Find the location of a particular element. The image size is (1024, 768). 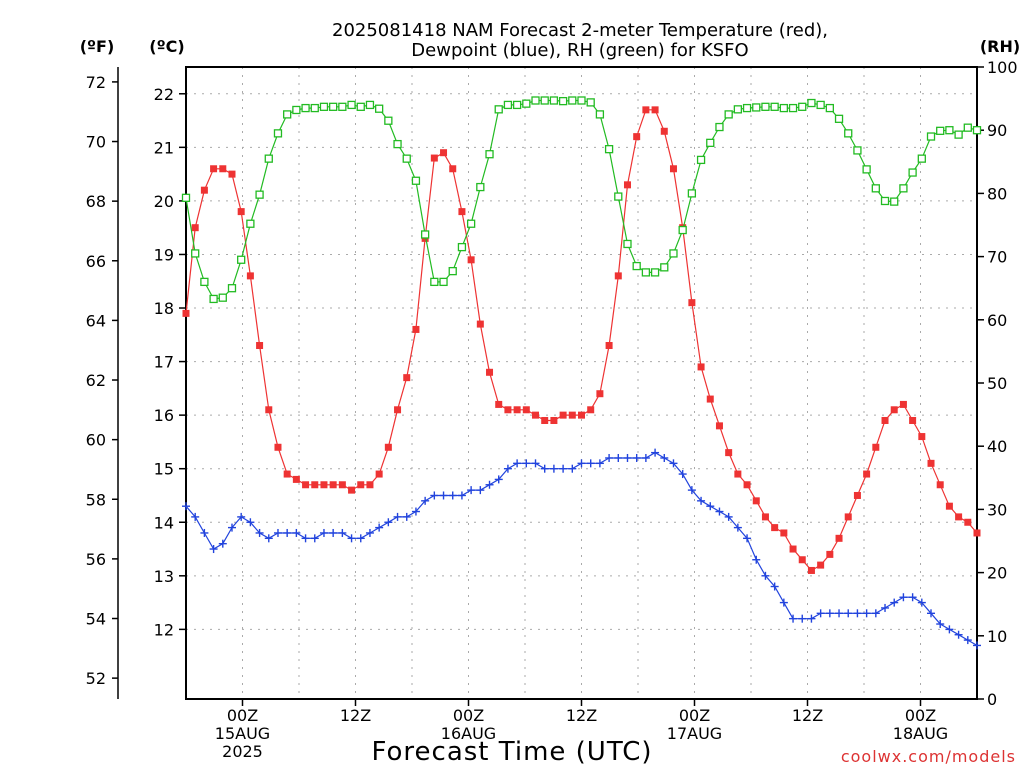

fahrenheit-tick-label: 70 is located at coordinates (96, 142).